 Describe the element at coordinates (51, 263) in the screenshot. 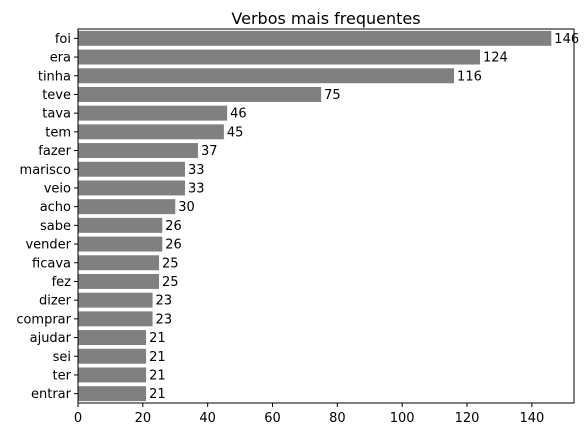

I see `category-label-ficava: ficava` at that location.